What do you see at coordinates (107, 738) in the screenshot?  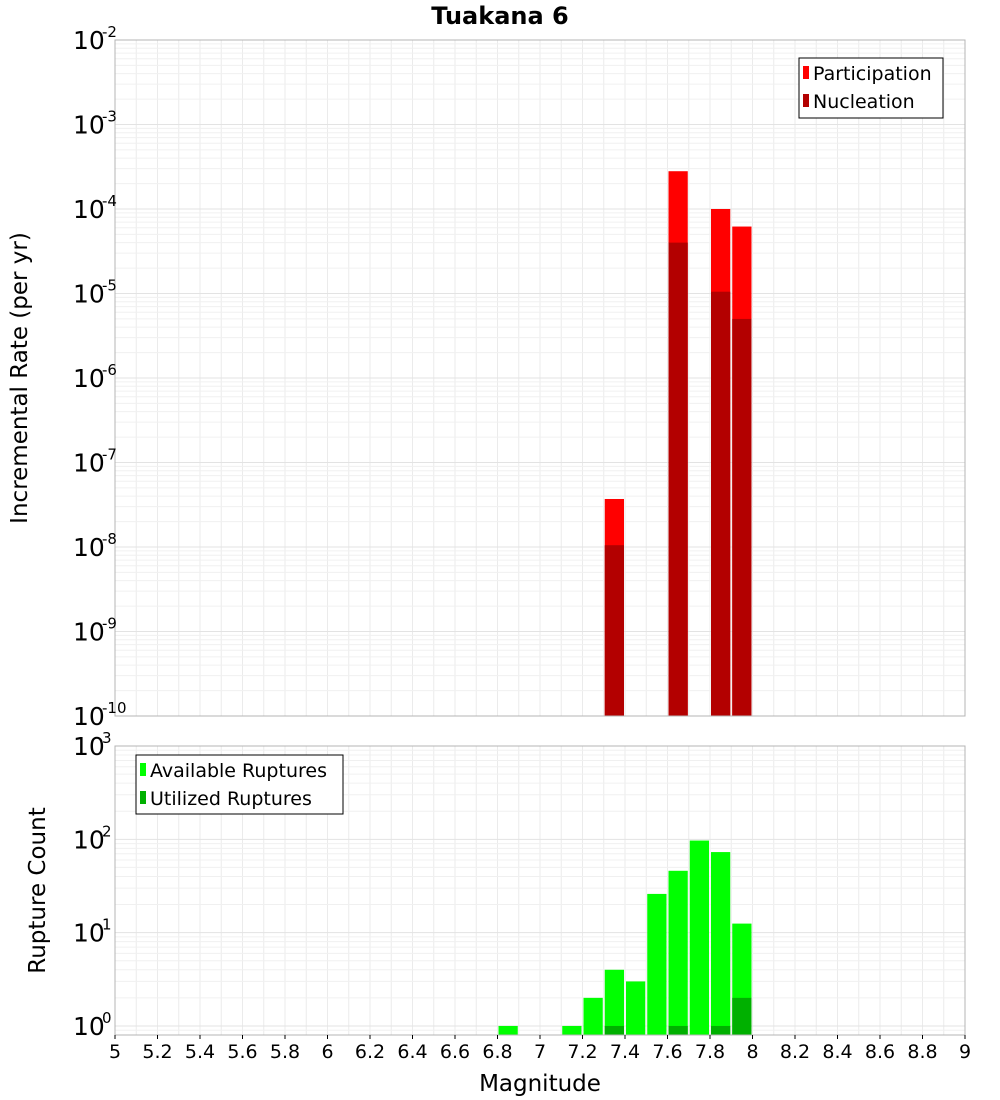 I see `y-tick-exponent: 3` at bounding box center [107, 738].